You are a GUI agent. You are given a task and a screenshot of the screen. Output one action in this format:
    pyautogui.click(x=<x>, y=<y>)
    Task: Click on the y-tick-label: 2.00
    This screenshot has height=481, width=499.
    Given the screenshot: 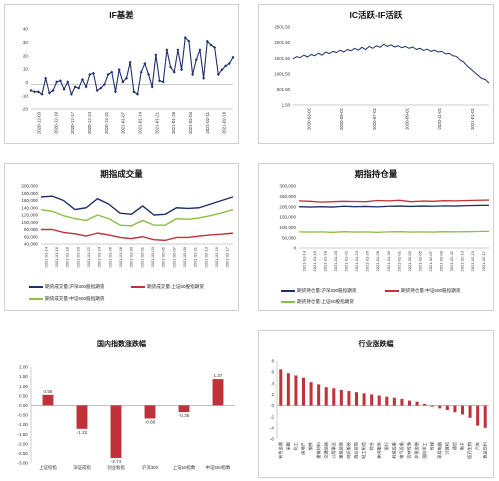 What is the action you would take?
    pyautogui.click(x=23, y=367)
    